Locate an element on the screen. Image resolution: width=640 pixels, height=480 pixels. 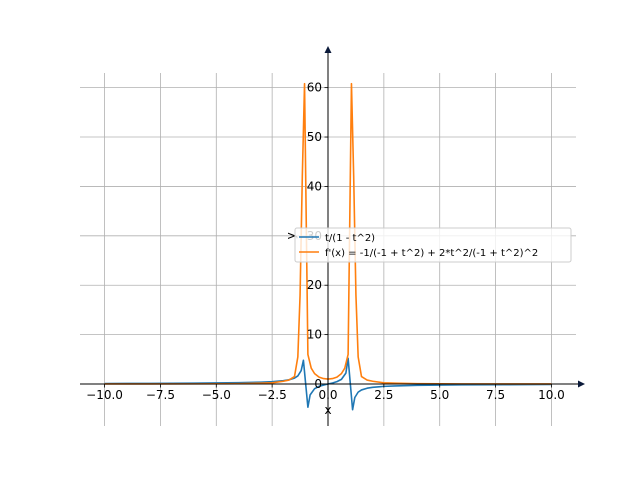
x-tick-label: −5.0 is located at coordinates (216, 395).